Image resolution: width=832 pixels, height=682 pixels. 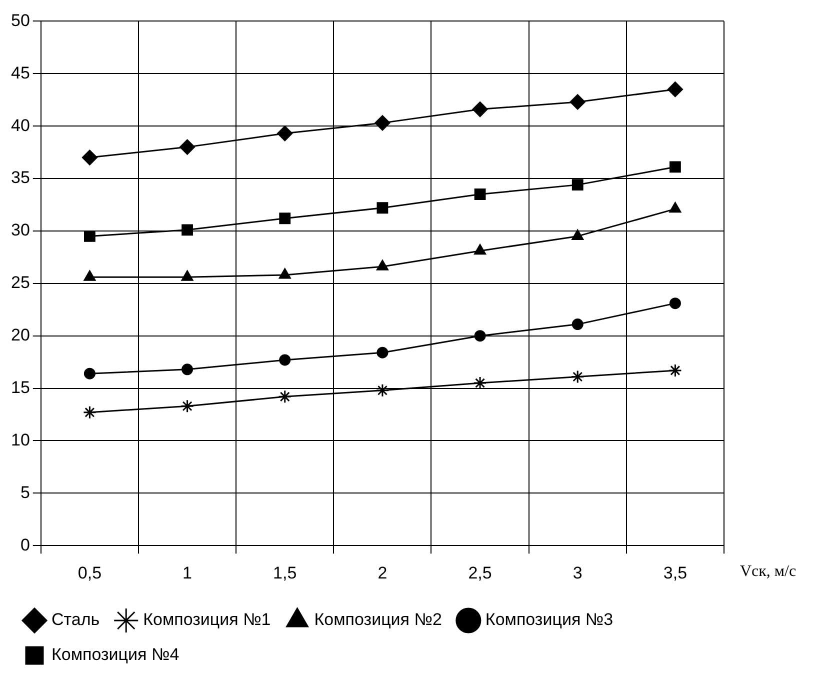 What do you see at coordinates (20, 178) in the screenshot?
I see `y-tick-label: 35` at bounding box center [20, 178].